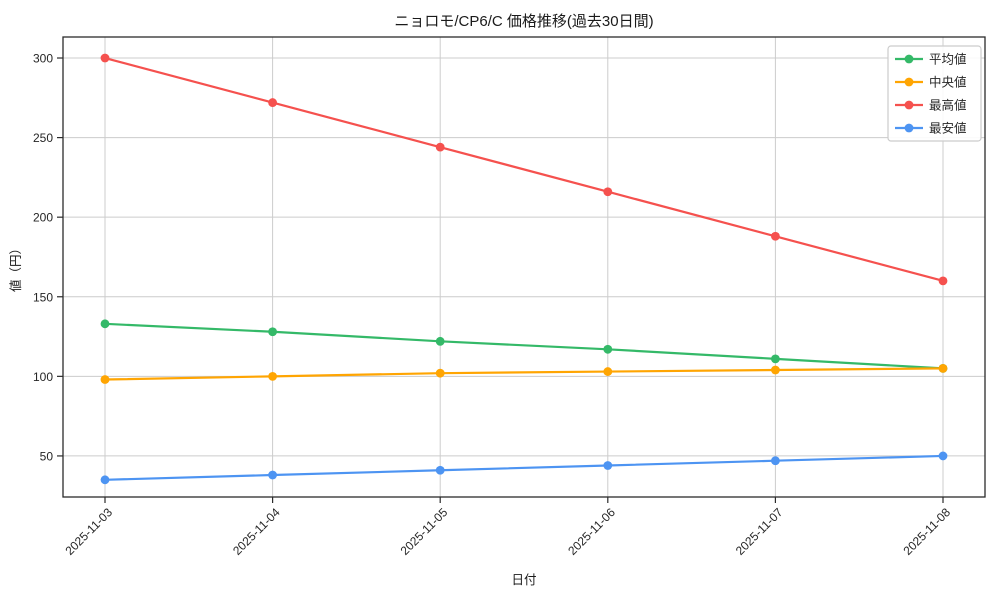  What do you see at coordinates (524, 346) in the screenshot?
I see `series-line-avg` at bounding box center [524, 346].